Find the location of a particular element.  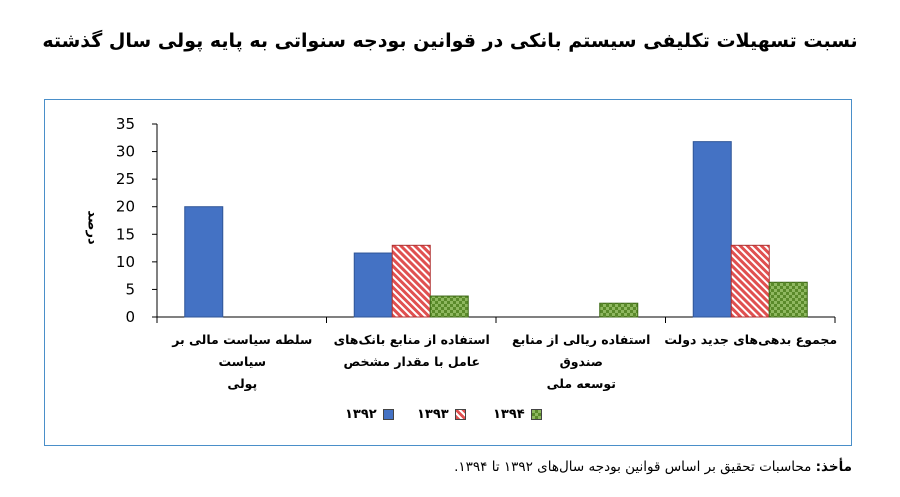

category-label: مجموع بدهی‌های جدید دولت is located at coordinates (750, 340).